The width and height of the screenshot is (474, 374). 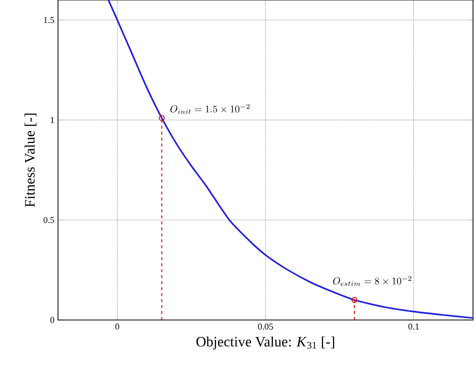 I want to click on y-axis-title: Fitness Value [-], so click(x=30, y=161).